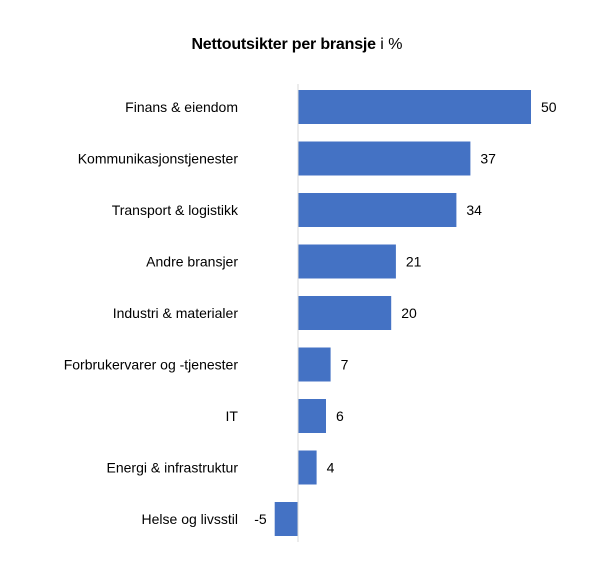 The width and height of the screenshot is (594, 566). I want to click on bar-industri-materialer, so click(345, 313).